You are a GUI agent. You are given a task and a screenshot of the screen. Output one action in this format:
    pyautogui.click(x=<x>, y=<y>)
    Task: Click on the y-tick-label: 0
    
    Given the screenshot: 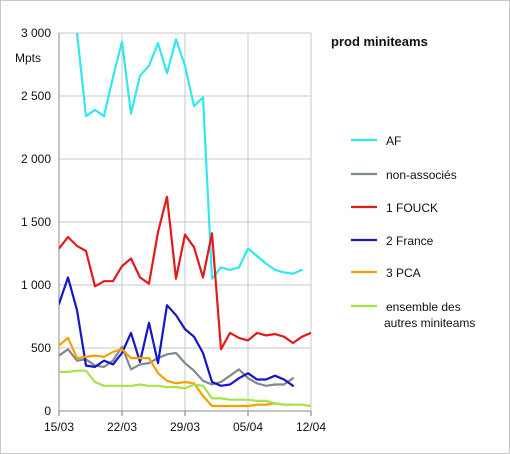 What is the action you would take?
    pyautogui.click(x=47, y=411)
    